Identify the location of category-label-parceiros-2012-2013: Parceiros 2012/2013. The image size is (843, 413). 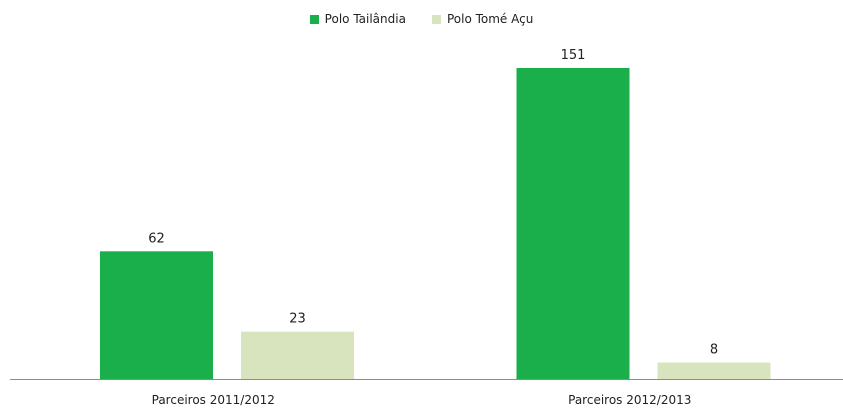
(629, 400).